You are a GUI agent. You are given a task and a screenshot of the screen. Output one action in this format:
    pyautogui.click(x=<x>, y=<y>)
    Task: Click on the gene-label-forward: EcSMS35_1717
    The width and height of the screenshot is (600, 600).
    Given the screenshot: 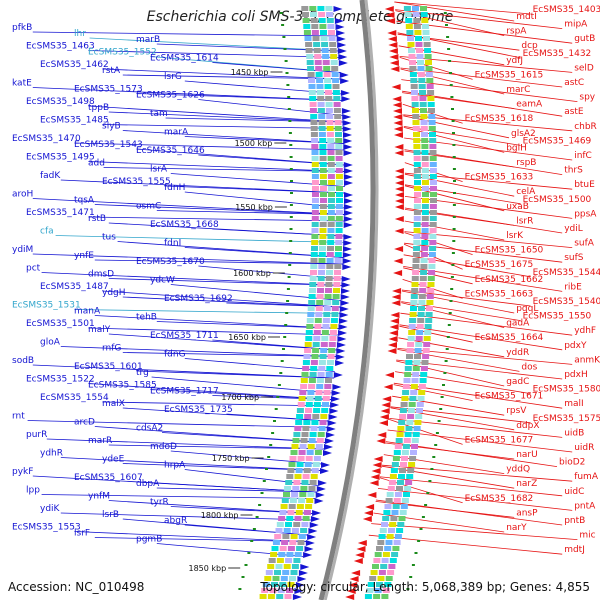 What is the action you would take?
    pyautogui.click(x=184, y=392)
    